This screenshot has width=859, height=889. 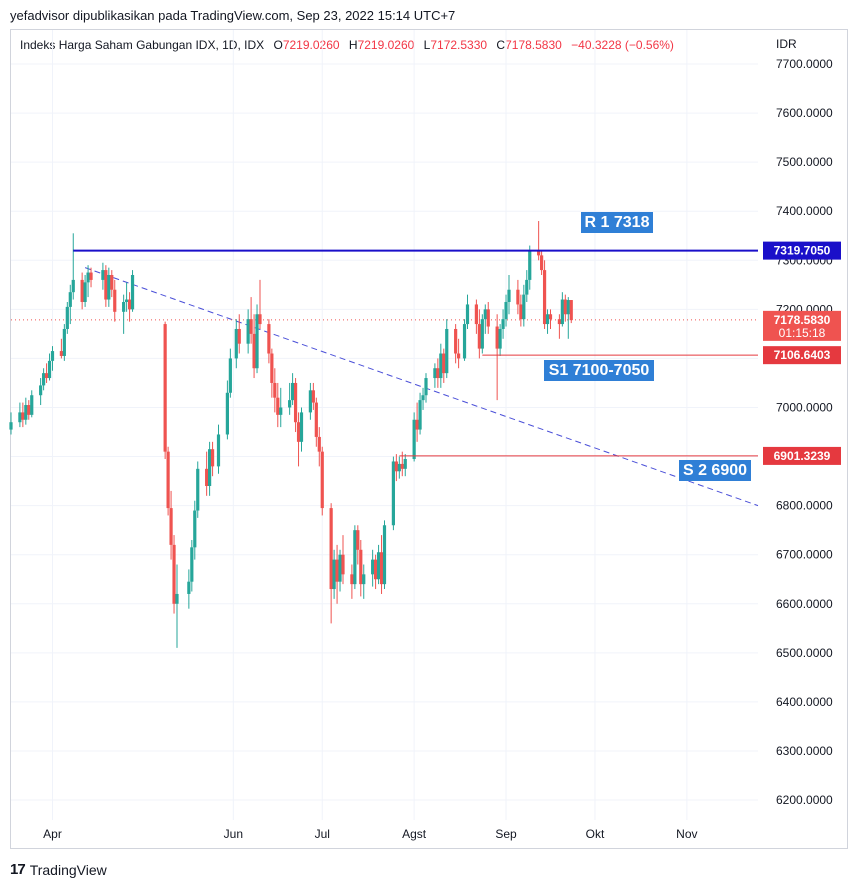 I want to click on y-tick-label: 7600.0000, so click(x=804, y=113).